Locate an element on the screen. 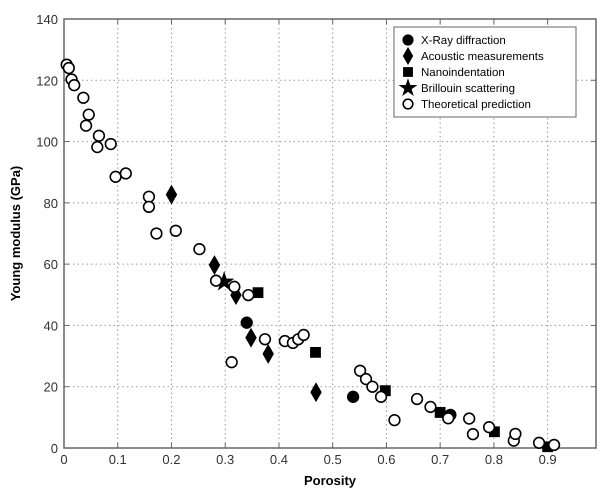 The height and width of the screenshot is (491, 600). x-tick-label: 0.7 is located at coordinates (440, 459).